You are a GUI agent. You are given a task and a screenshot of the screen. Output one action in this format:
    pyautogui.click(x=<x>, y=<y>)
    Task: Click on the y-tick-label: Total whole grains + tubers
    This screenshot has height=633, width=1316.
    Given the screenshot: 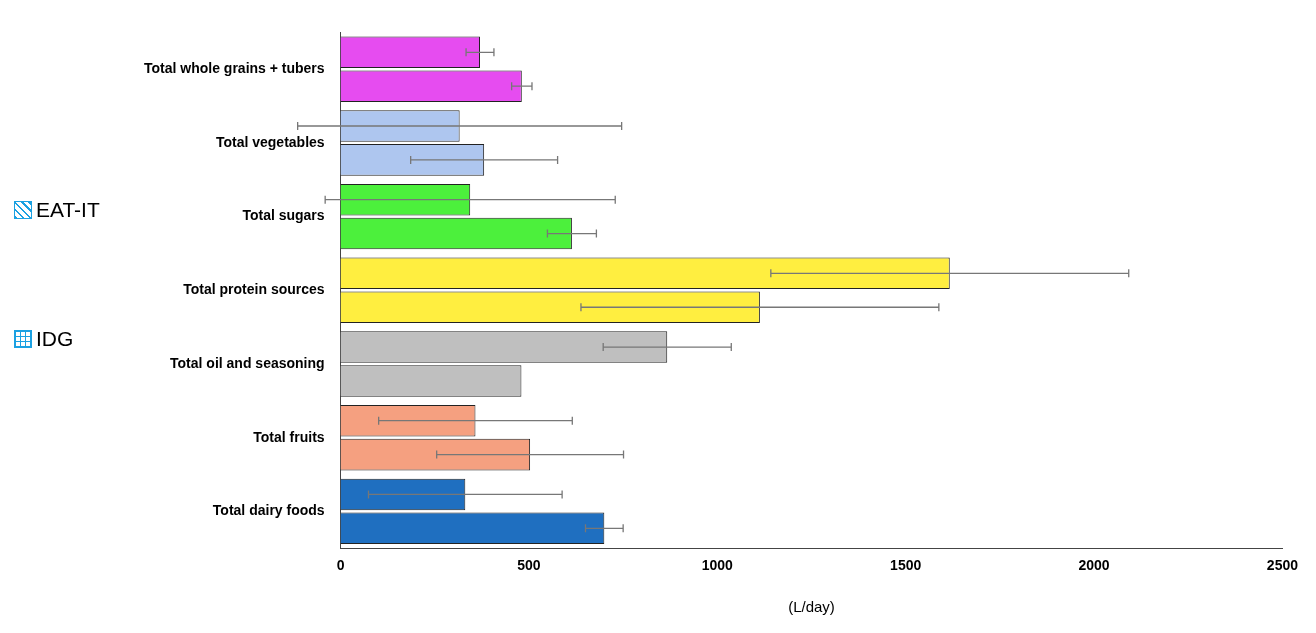 What is the action you would take?
    pyautogui.click(x=234, y=68)
    